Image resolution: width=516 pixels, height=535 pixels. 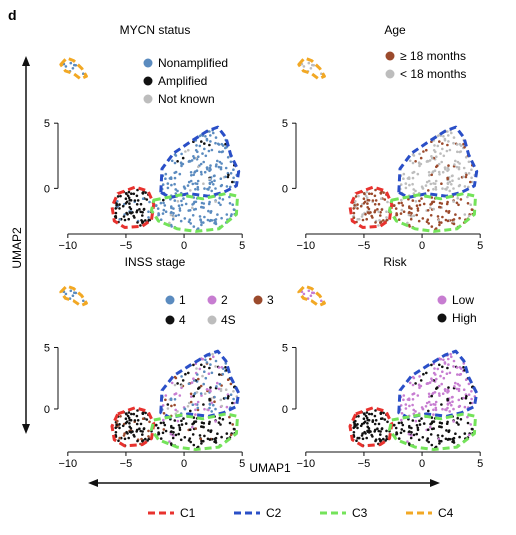 I want to click on panel-legend: Low High, so click(x=457, y=309).